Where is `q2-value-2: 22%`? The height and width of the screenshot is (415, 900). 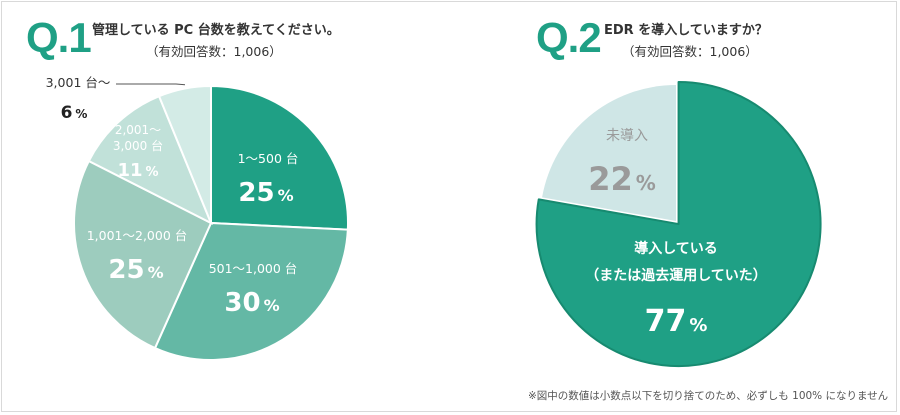
q2-value-2: 22% is located at coordinates (622, 179).